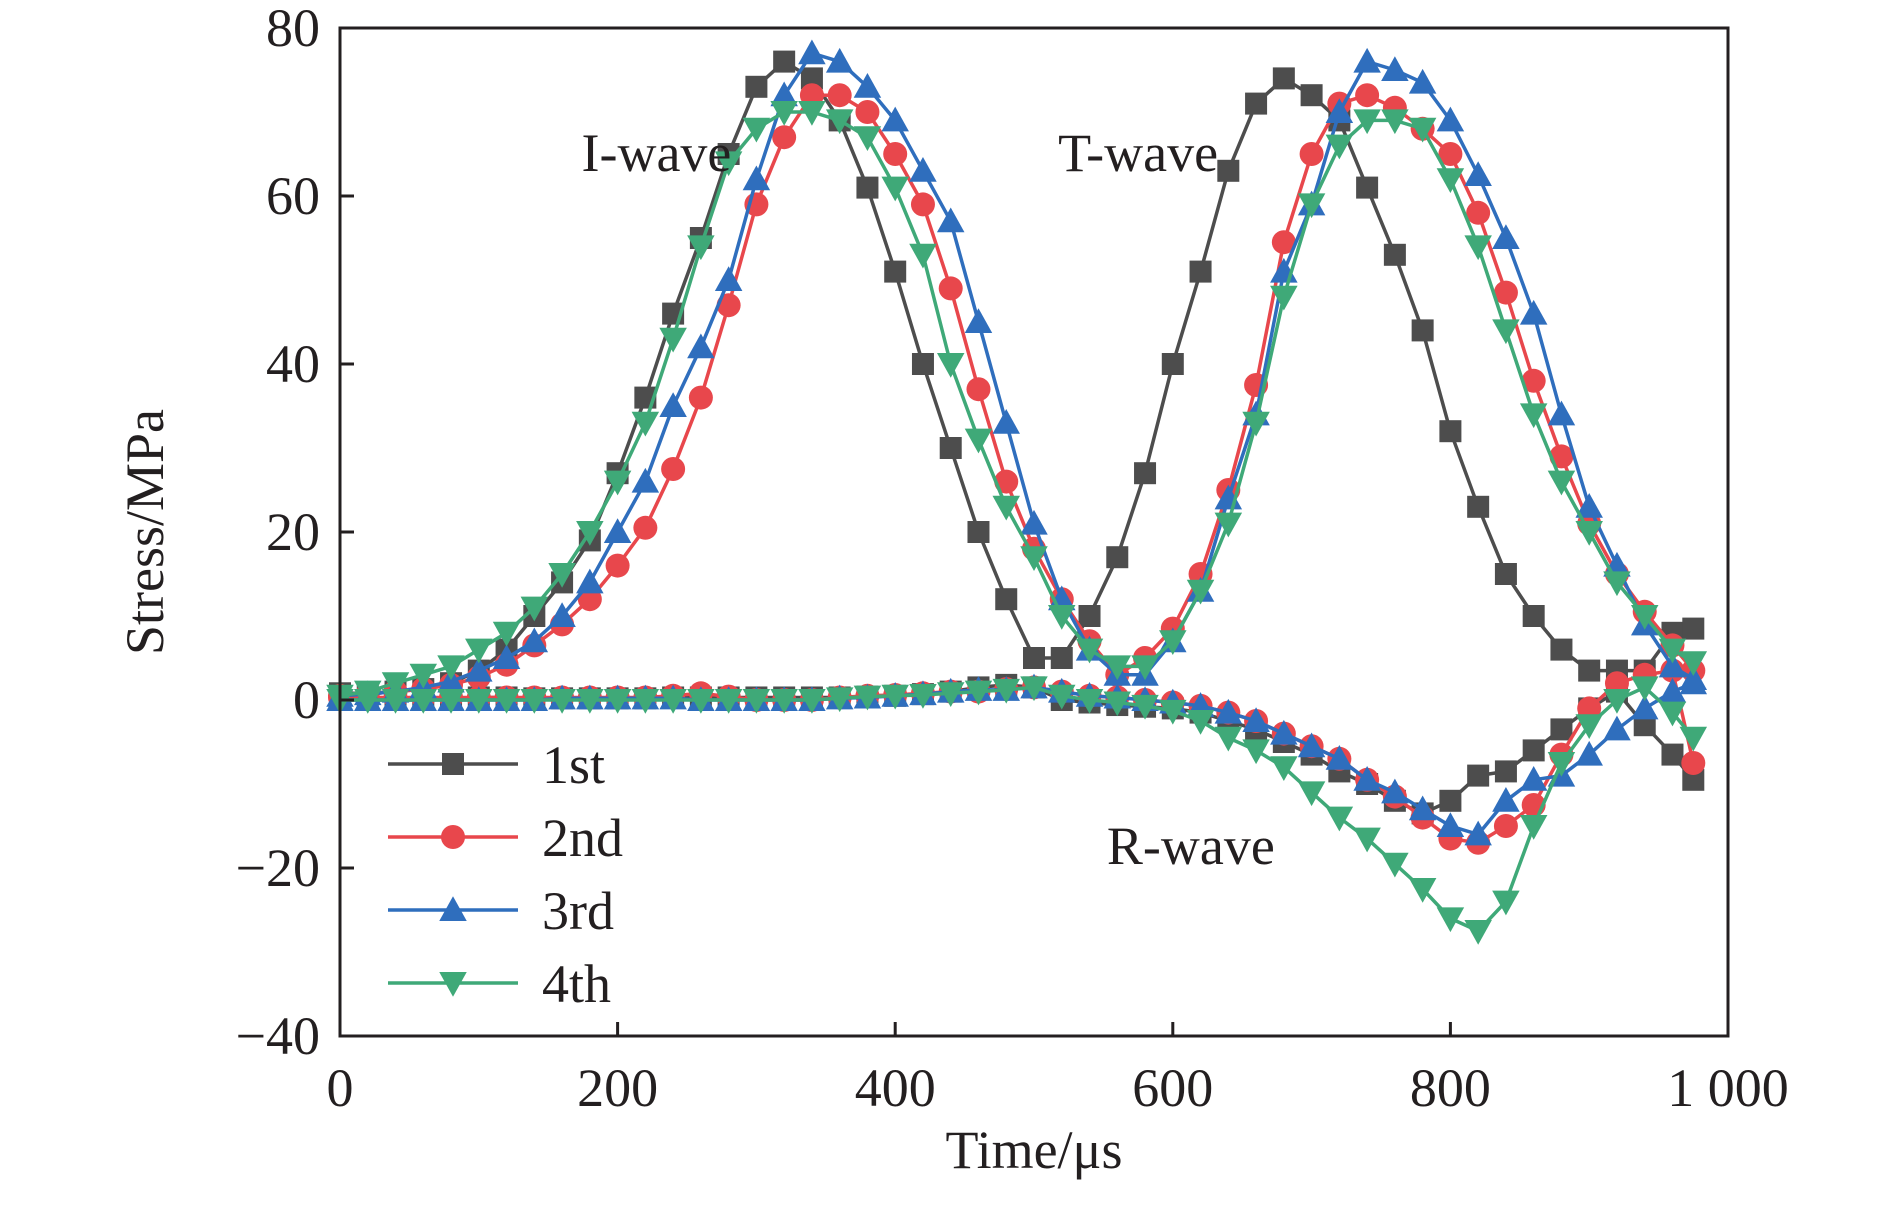  I want to click on annotation-i-wave: I-wave, so click(657, 153).